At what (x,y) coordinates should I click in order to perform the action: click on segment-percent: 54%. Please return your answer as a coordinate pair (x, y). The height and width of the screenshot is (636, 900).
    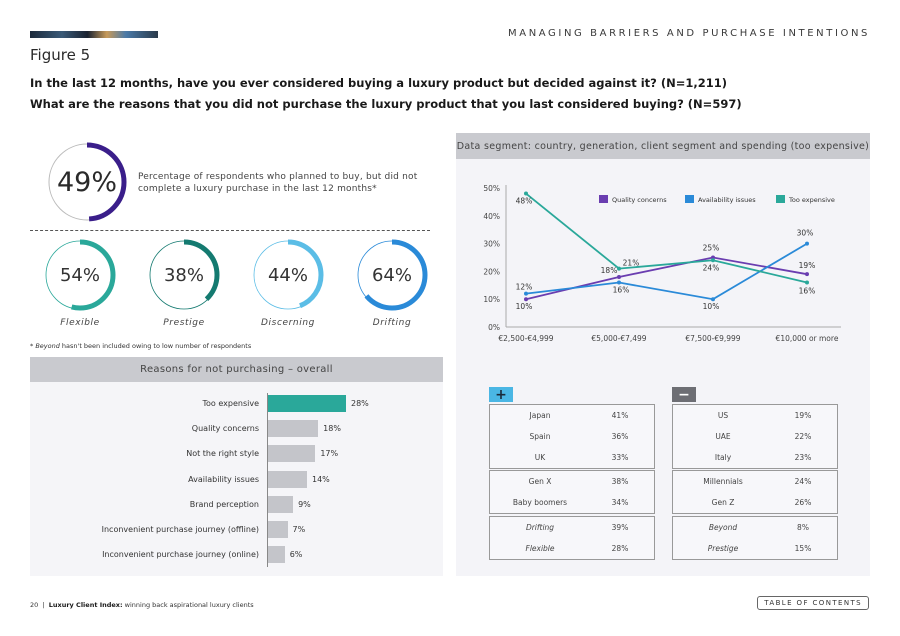
    Looking at the image, I should click on (79, 275).